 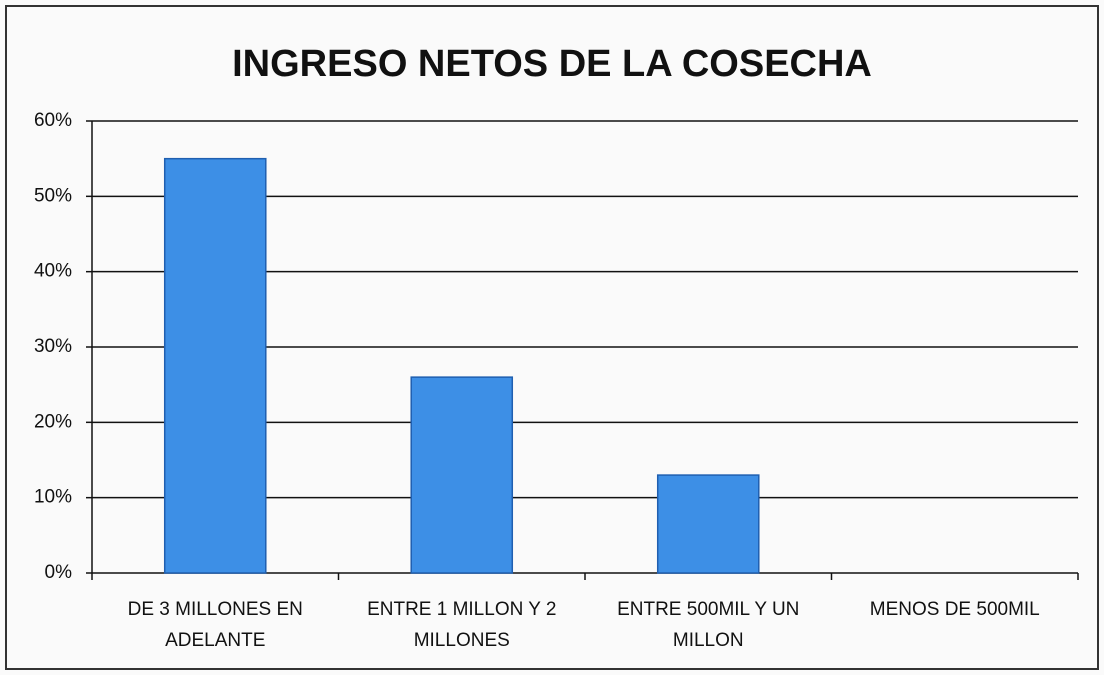 What do you see at coordinates (53, 271) in the screenshot?
I see `y-tick-label: 40%` at bounding box center [53, 271].